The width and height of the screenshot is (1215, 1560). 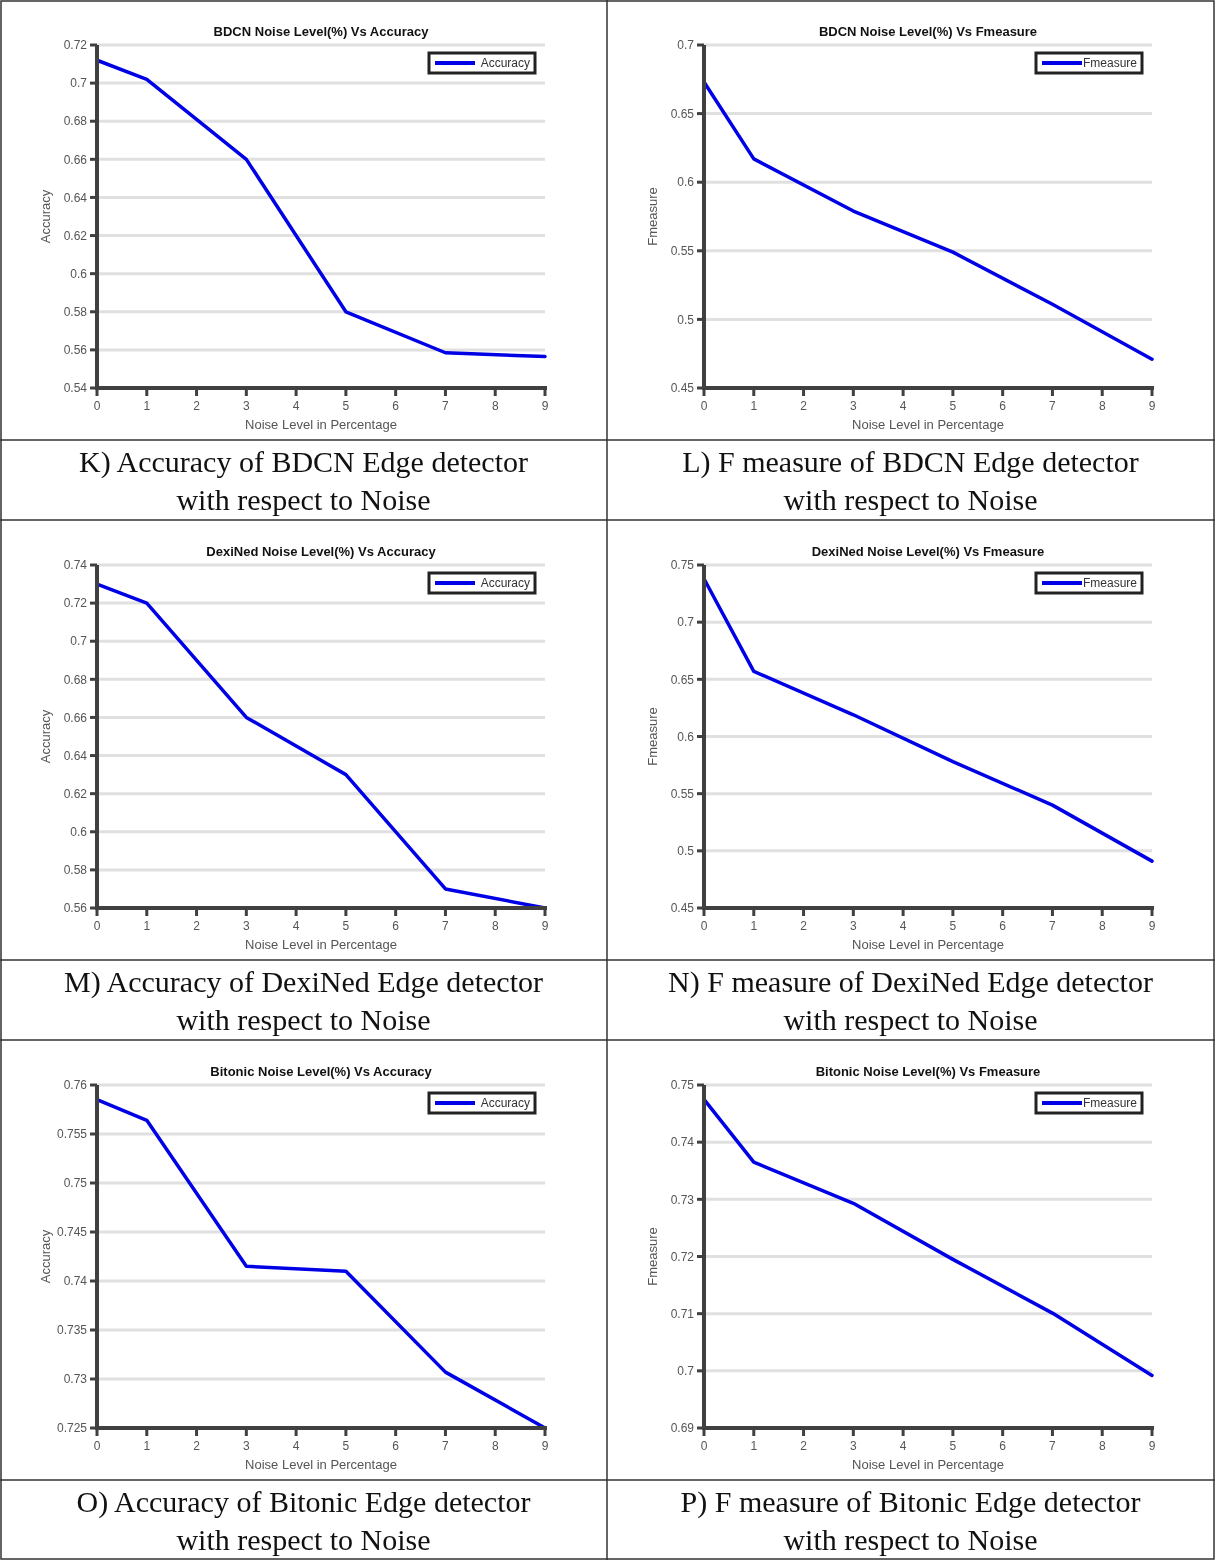 I want to click on y-tick-label: 0.76, so click(x=75, y=1085).